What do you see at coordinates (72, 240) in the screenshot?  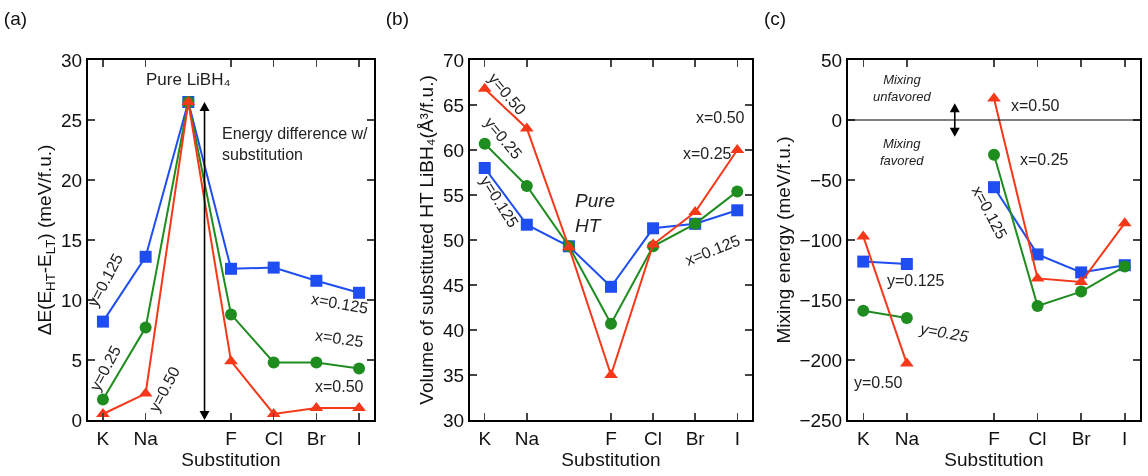 I see `y-tick-label: 15` at bounding box center [72, 240].